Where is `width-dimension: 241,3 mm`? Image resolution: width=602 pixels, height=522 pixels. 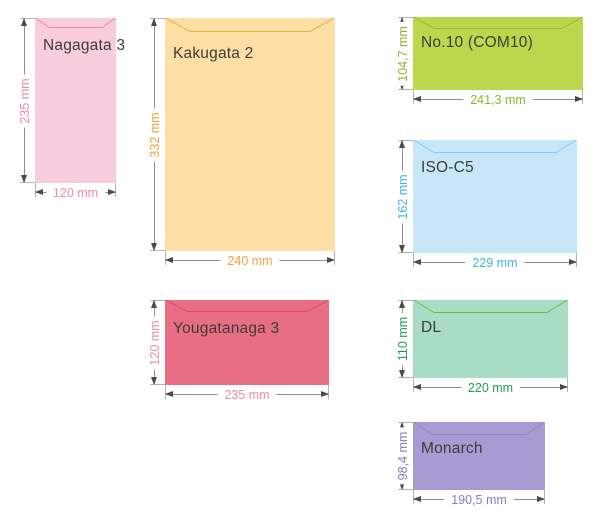 width-dimension: 241,3 mm is located at coordinates (498, 101).